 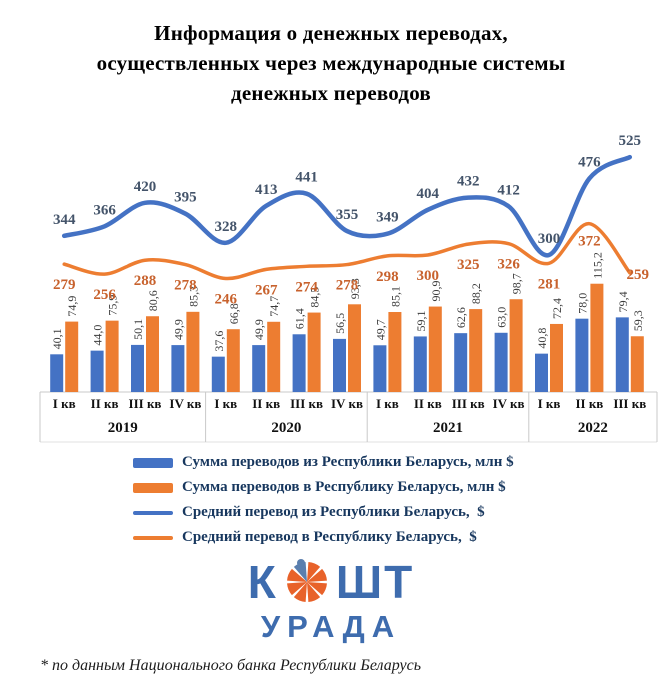 I want to click on logo-urada-text: УРАДА, so click(x=331, y=626).